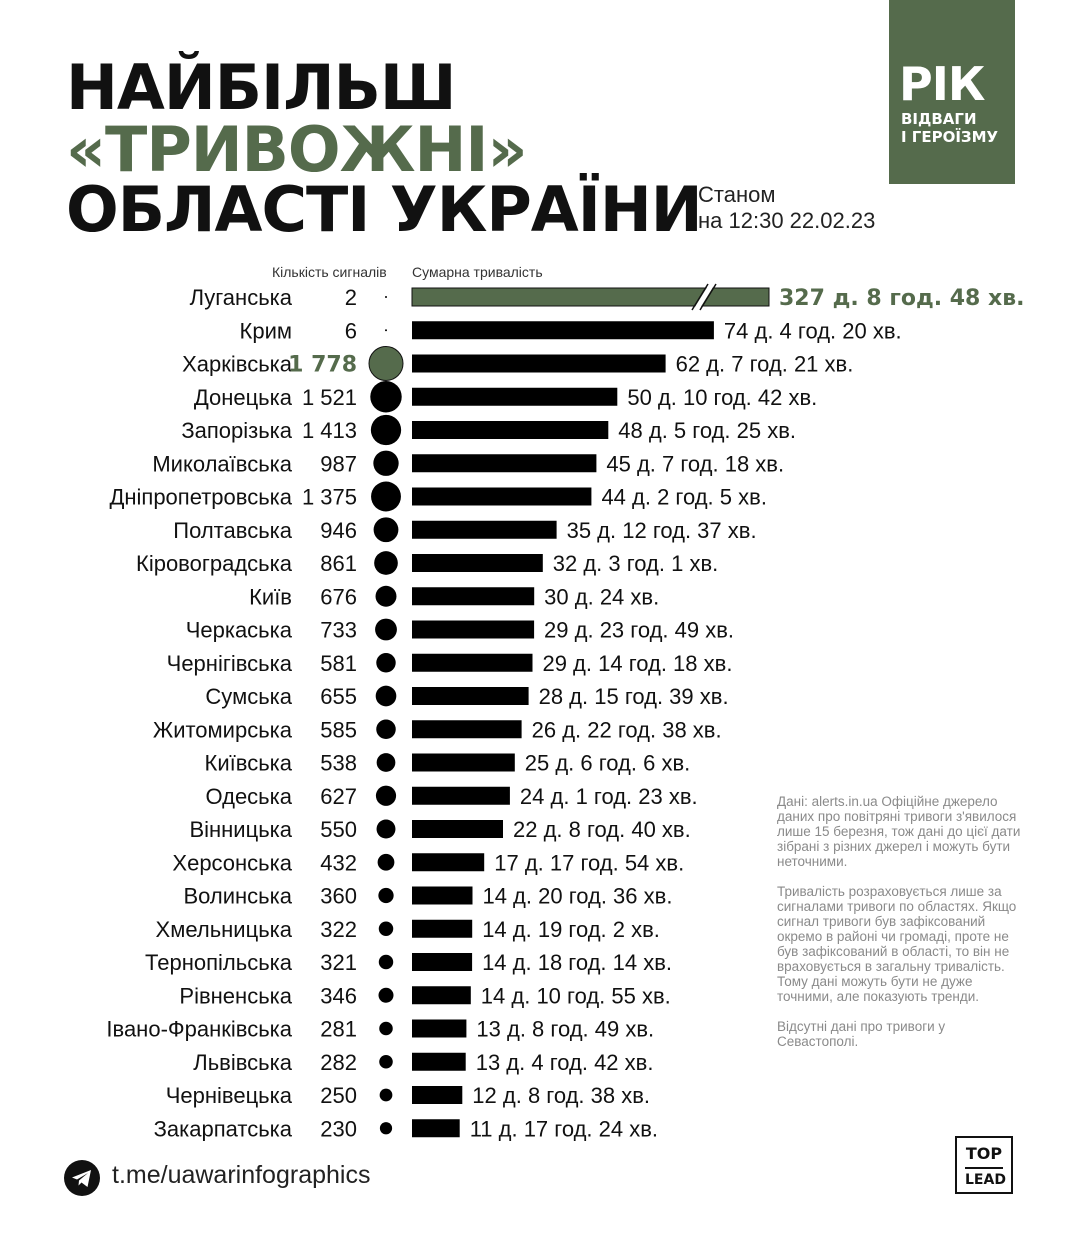 The width and height of the screenshot is (1080, 1250). I want to click on count-label: 281, so click(338, 1029).